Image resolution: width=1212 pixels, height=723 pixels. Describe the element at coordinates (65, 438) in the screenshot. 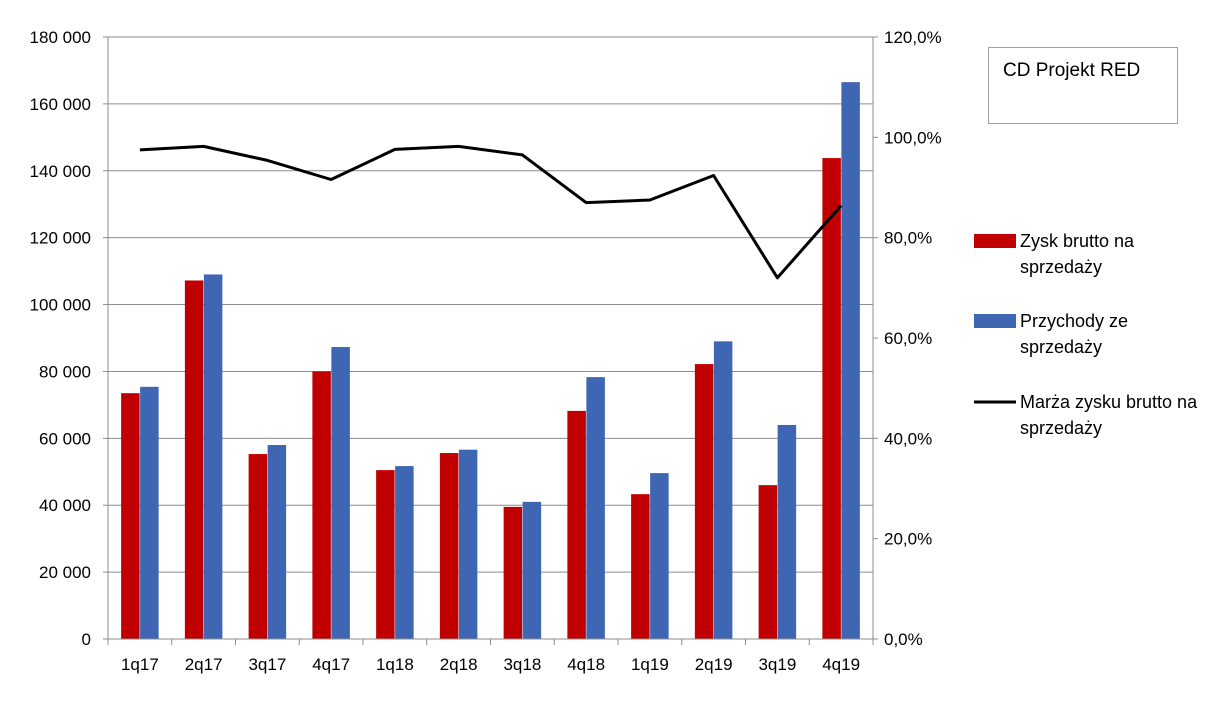

I see `left-tick-label: 60 000` at that location.